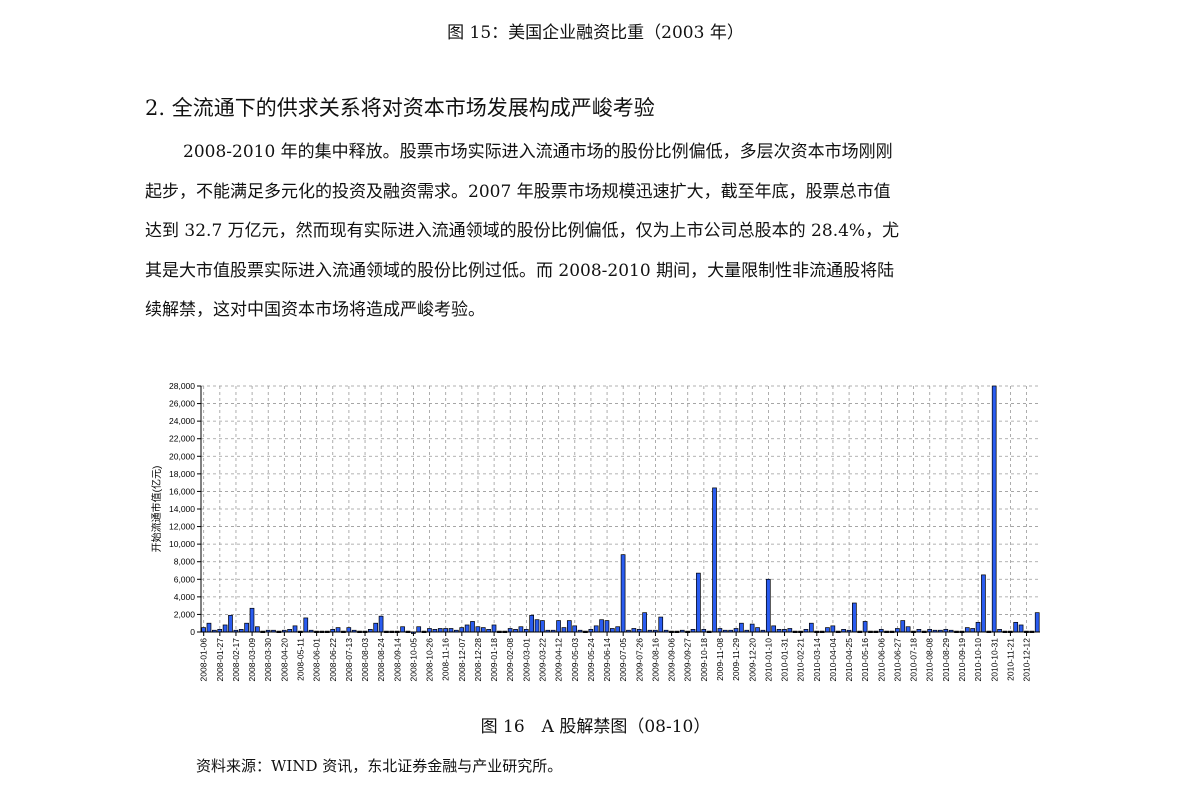 The width and height of the screenshot is (1191, 792). I want to click on x-tick-label: 2008-12-07, so click(462, 660).